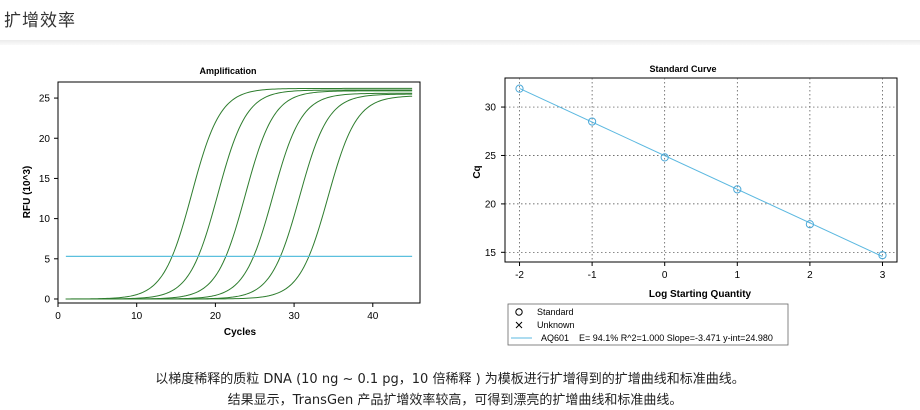  Describe the element at coordinates (45, 219) in the screenshot. I see `amplification-y-tick-label: 10` at that location.